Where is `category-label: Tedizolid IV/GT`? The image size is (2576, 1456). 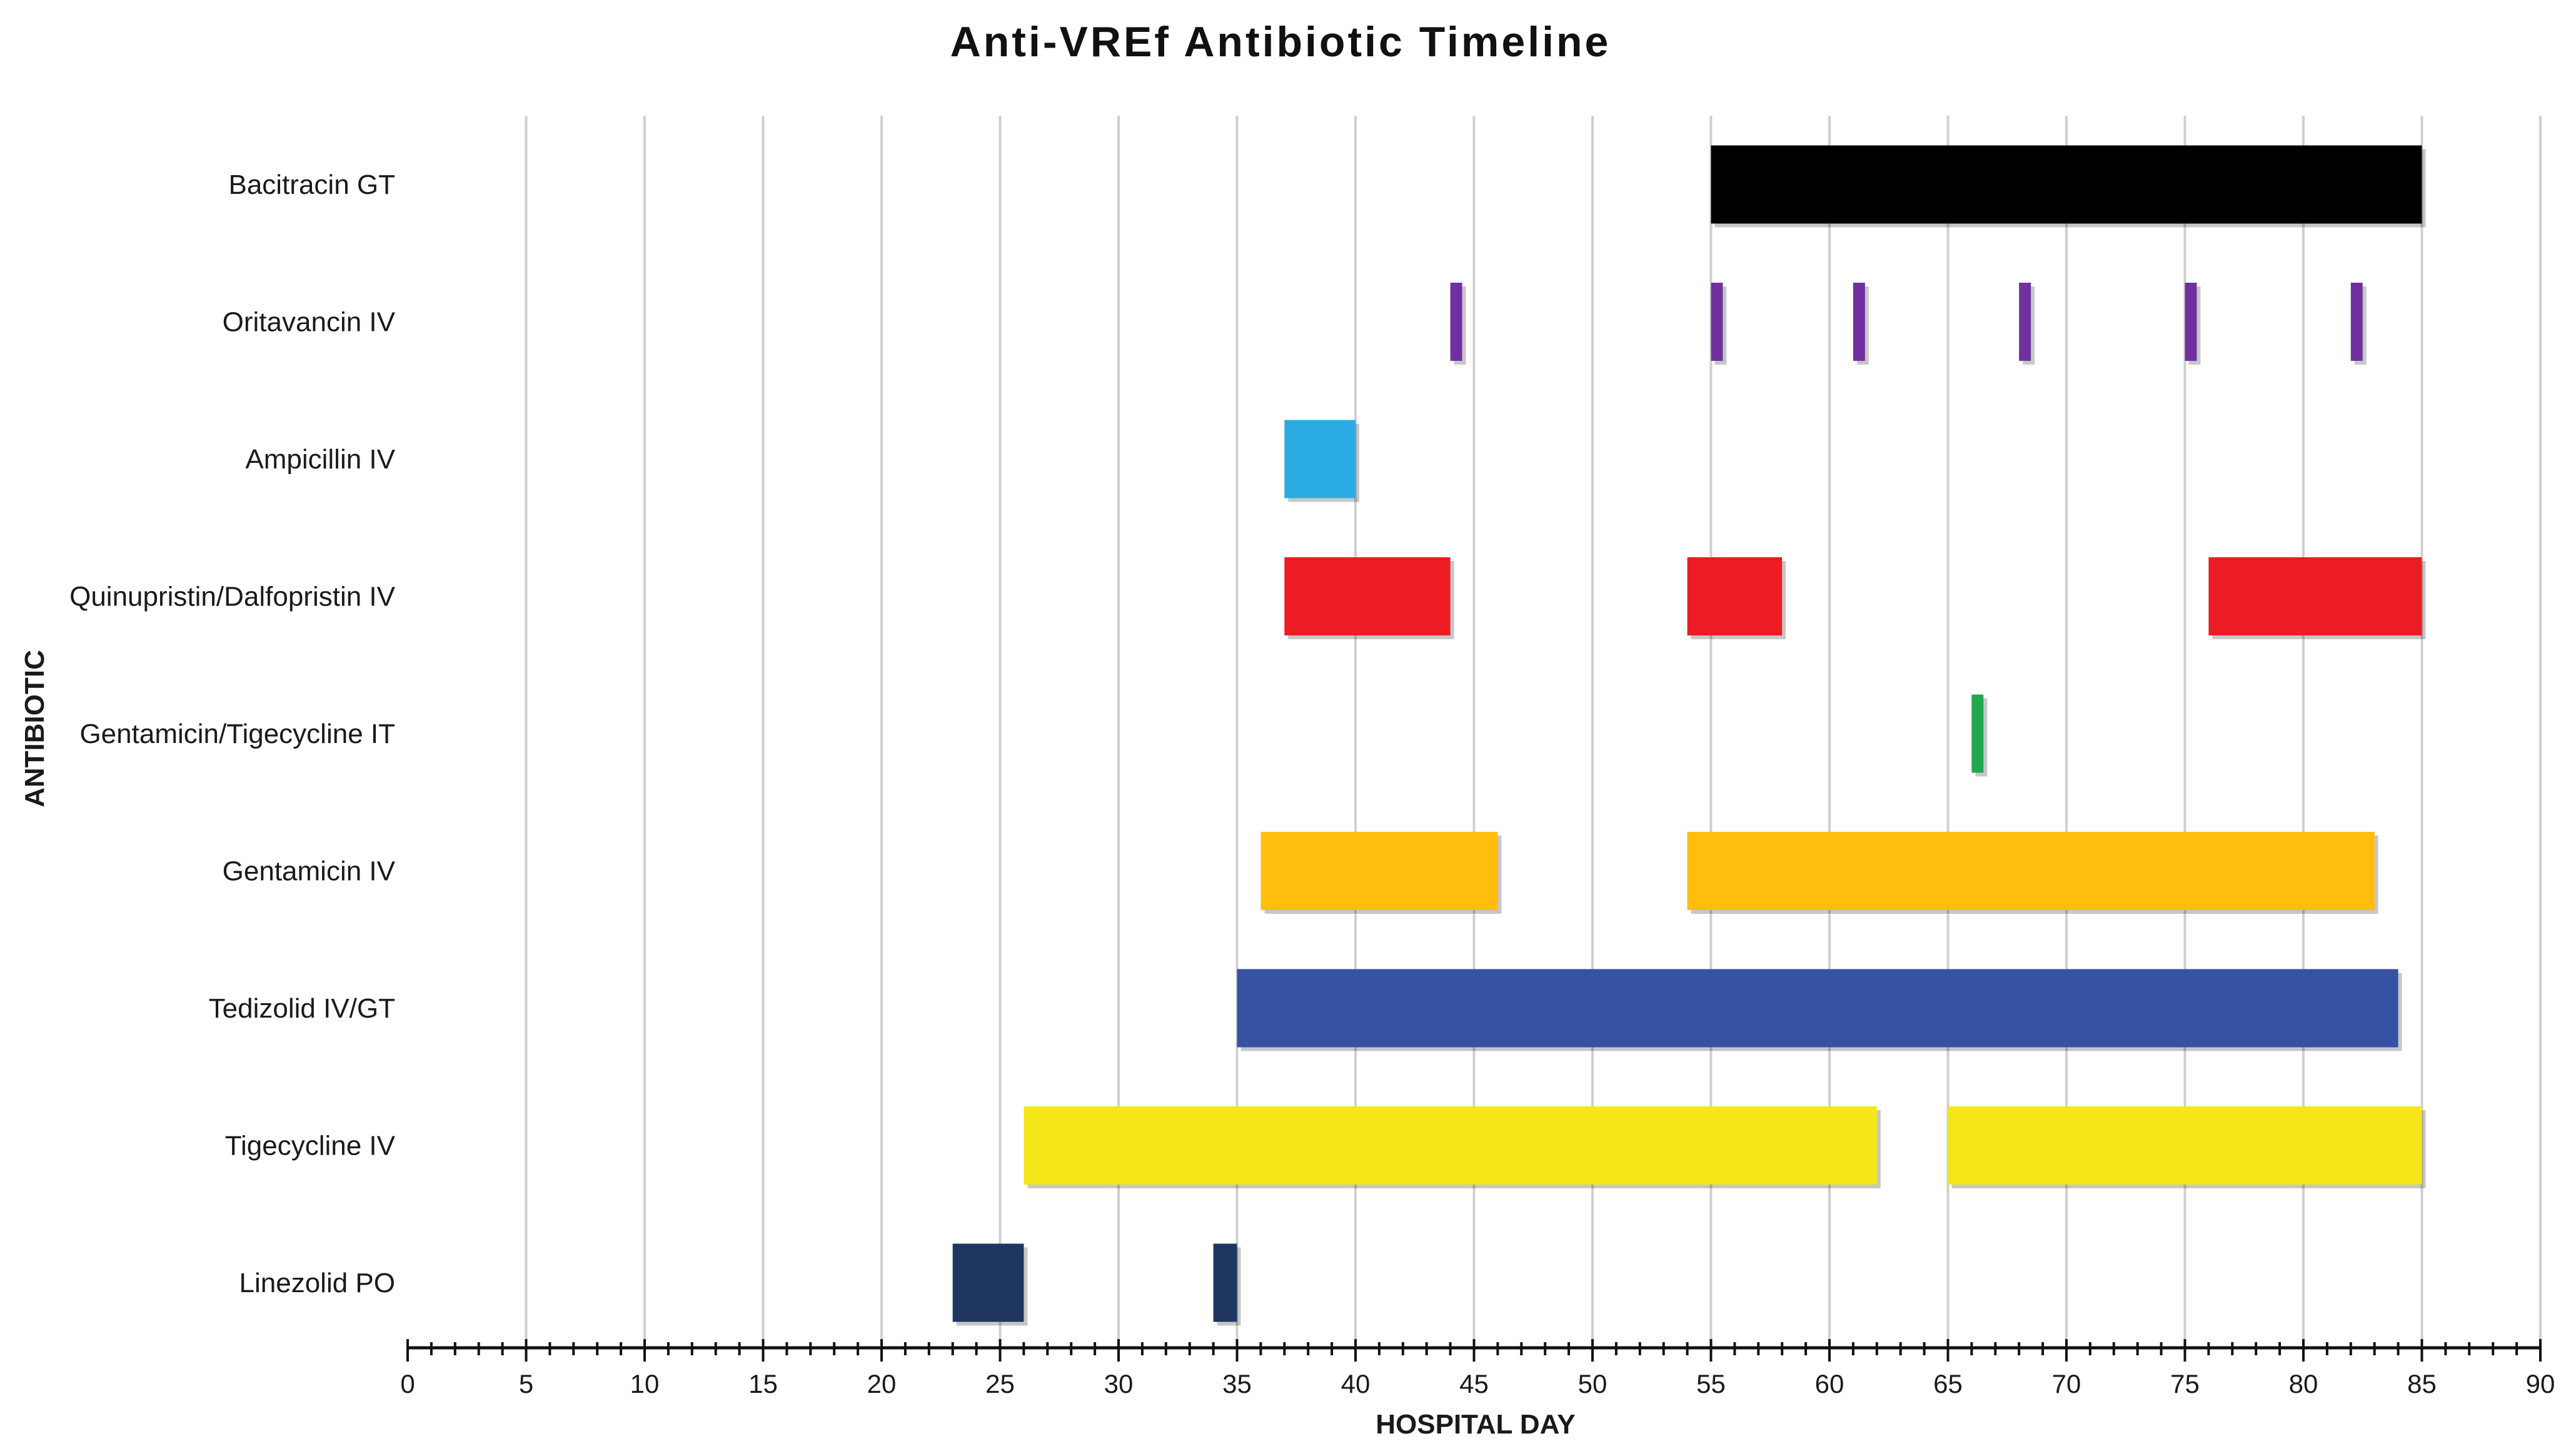 category-label: Tedizolid IV/GT is located at coordinates (302, 1009).